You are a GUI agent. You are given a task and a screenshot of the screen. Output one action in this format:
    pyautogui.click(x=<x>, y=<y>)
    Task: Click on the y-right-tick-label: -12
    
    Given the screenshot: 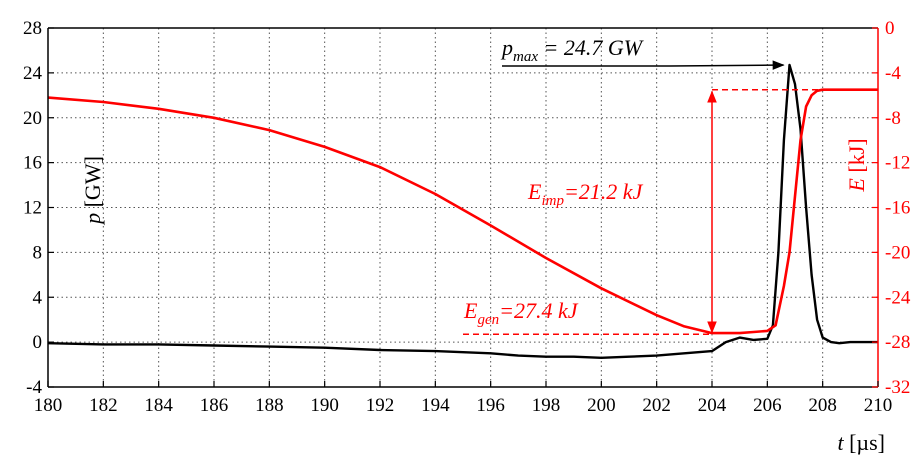 What is the action you would take?
    pyautogui.click(x=897, y=163)
    